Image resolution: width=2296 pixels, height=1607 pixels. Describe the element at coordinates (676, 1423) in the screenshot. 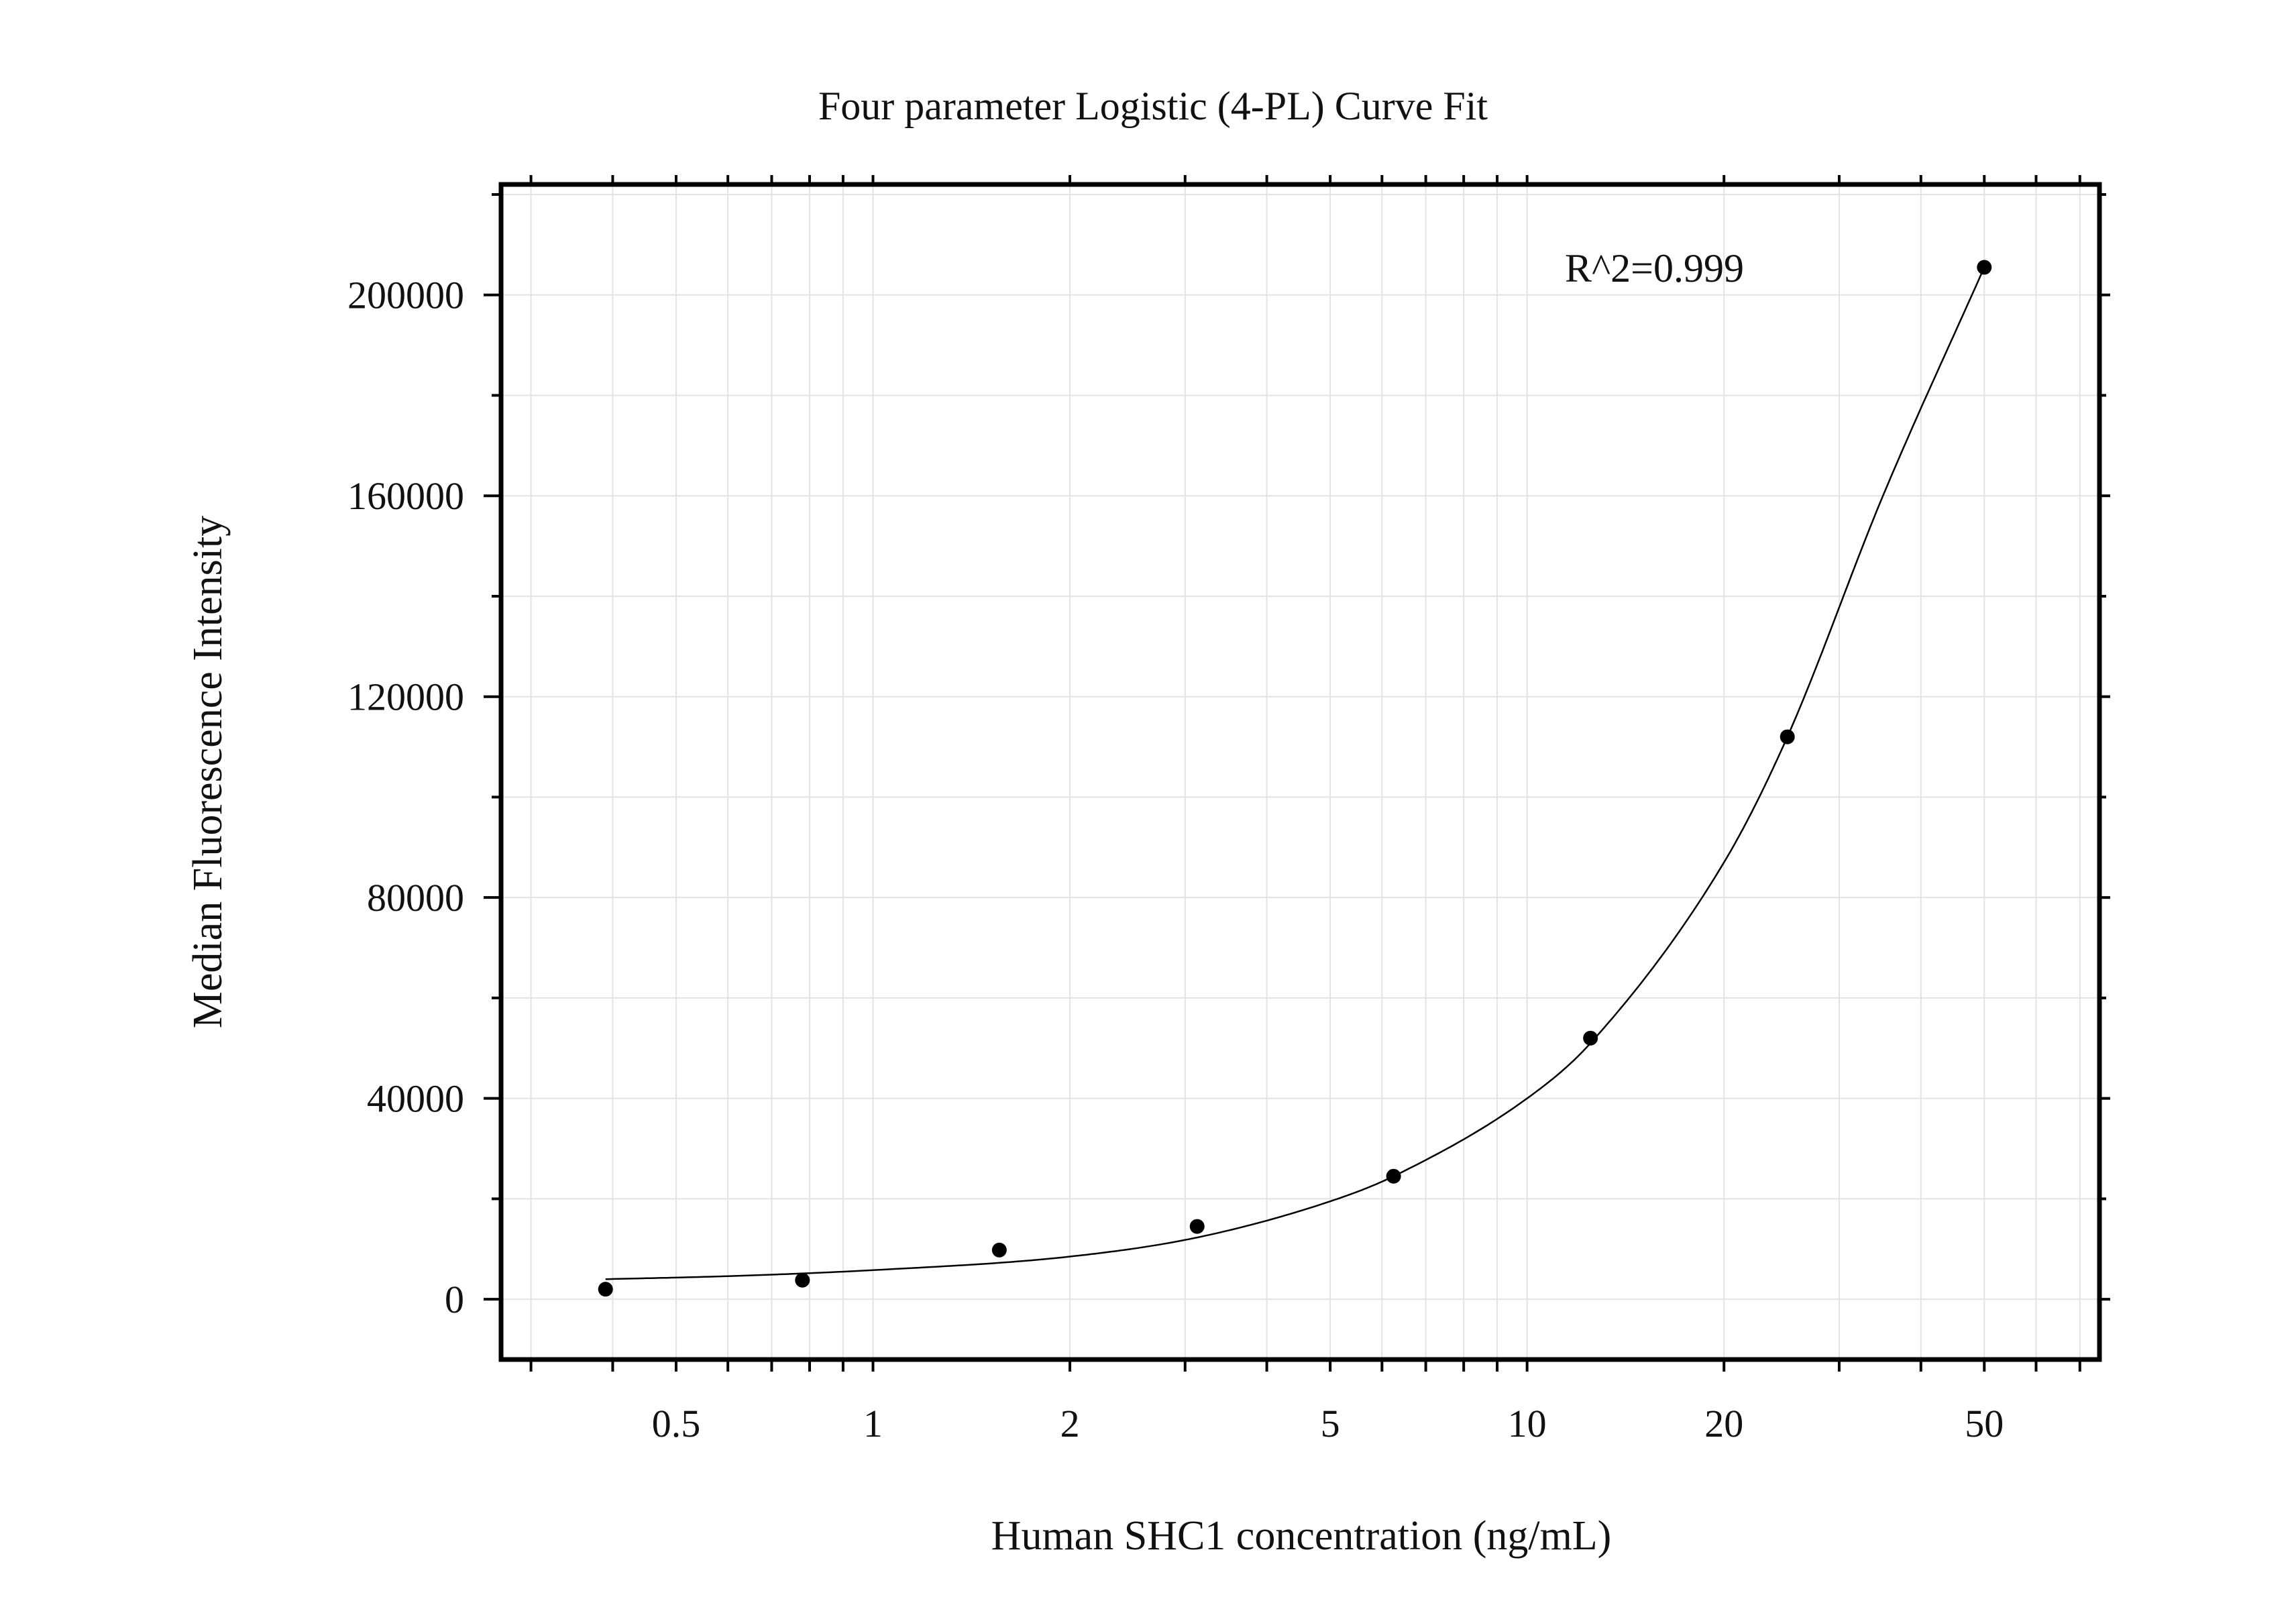

I see `x-tick-label: 0.5` at that location.